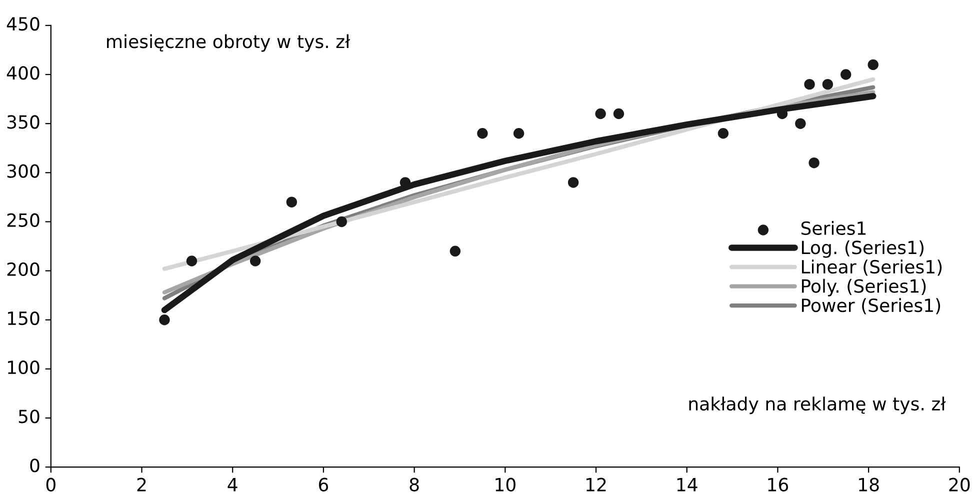 The image size is (979, 499). Describe the element at coordinates (23, 220) in the screenshot. I see `y-tick-label: 250` at that location.